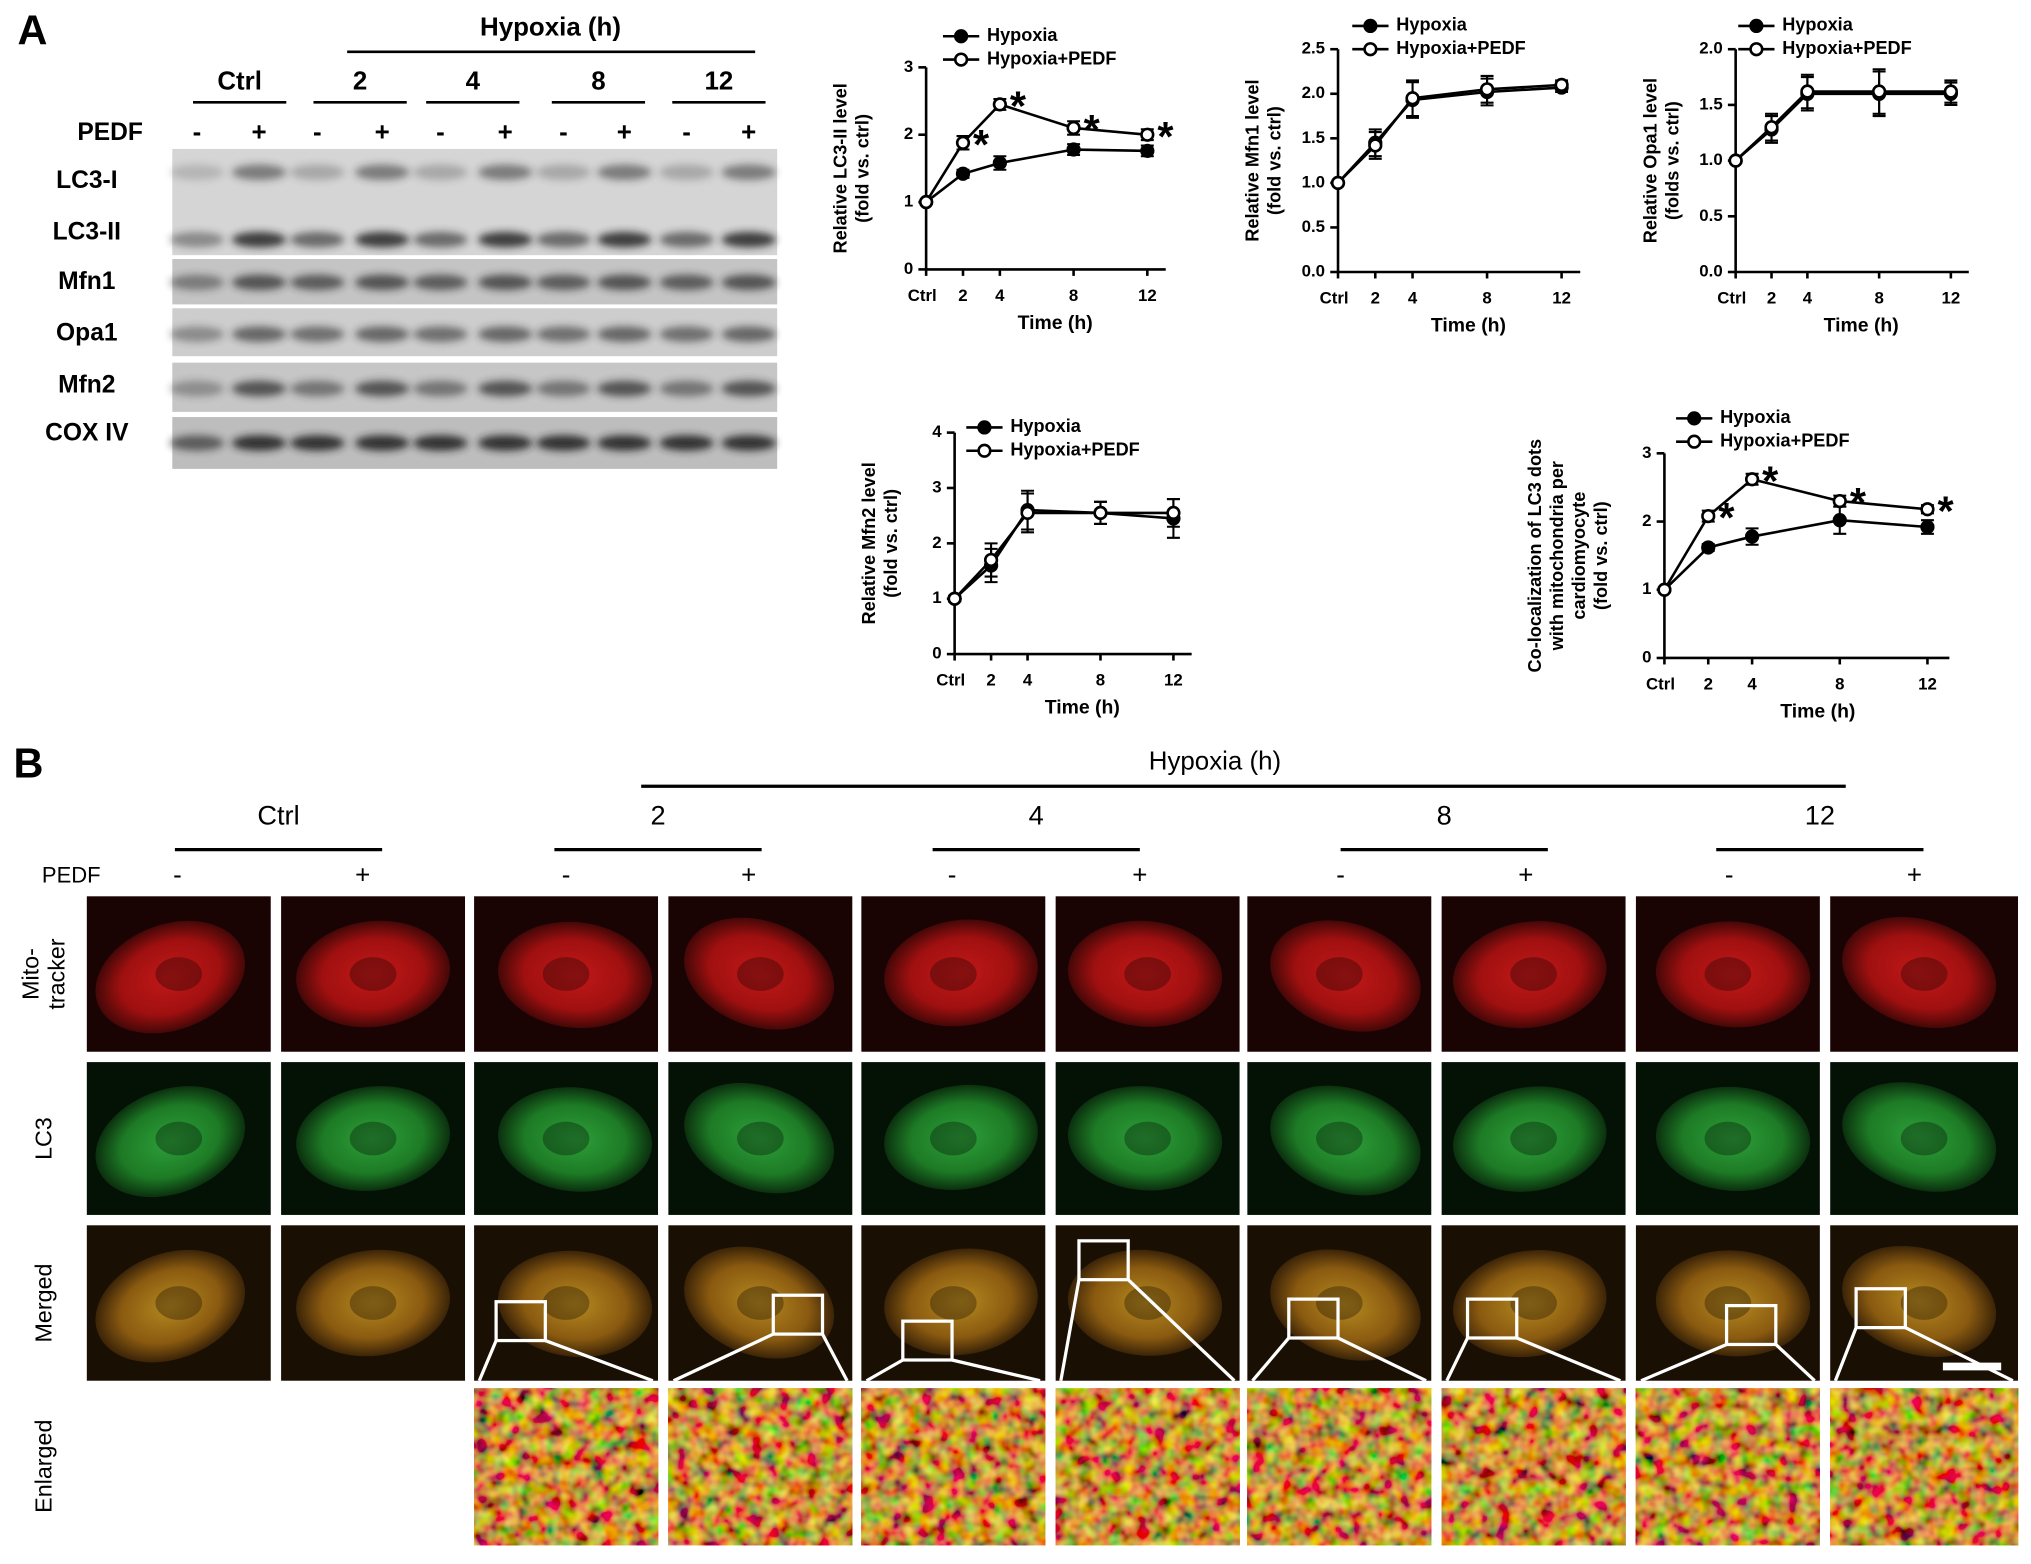 This screenshot has width=2031, height=1564. Describe the element at coordinates (922, 295) in the screenshot. I see `x-tick-label: Ctrl` at that location.